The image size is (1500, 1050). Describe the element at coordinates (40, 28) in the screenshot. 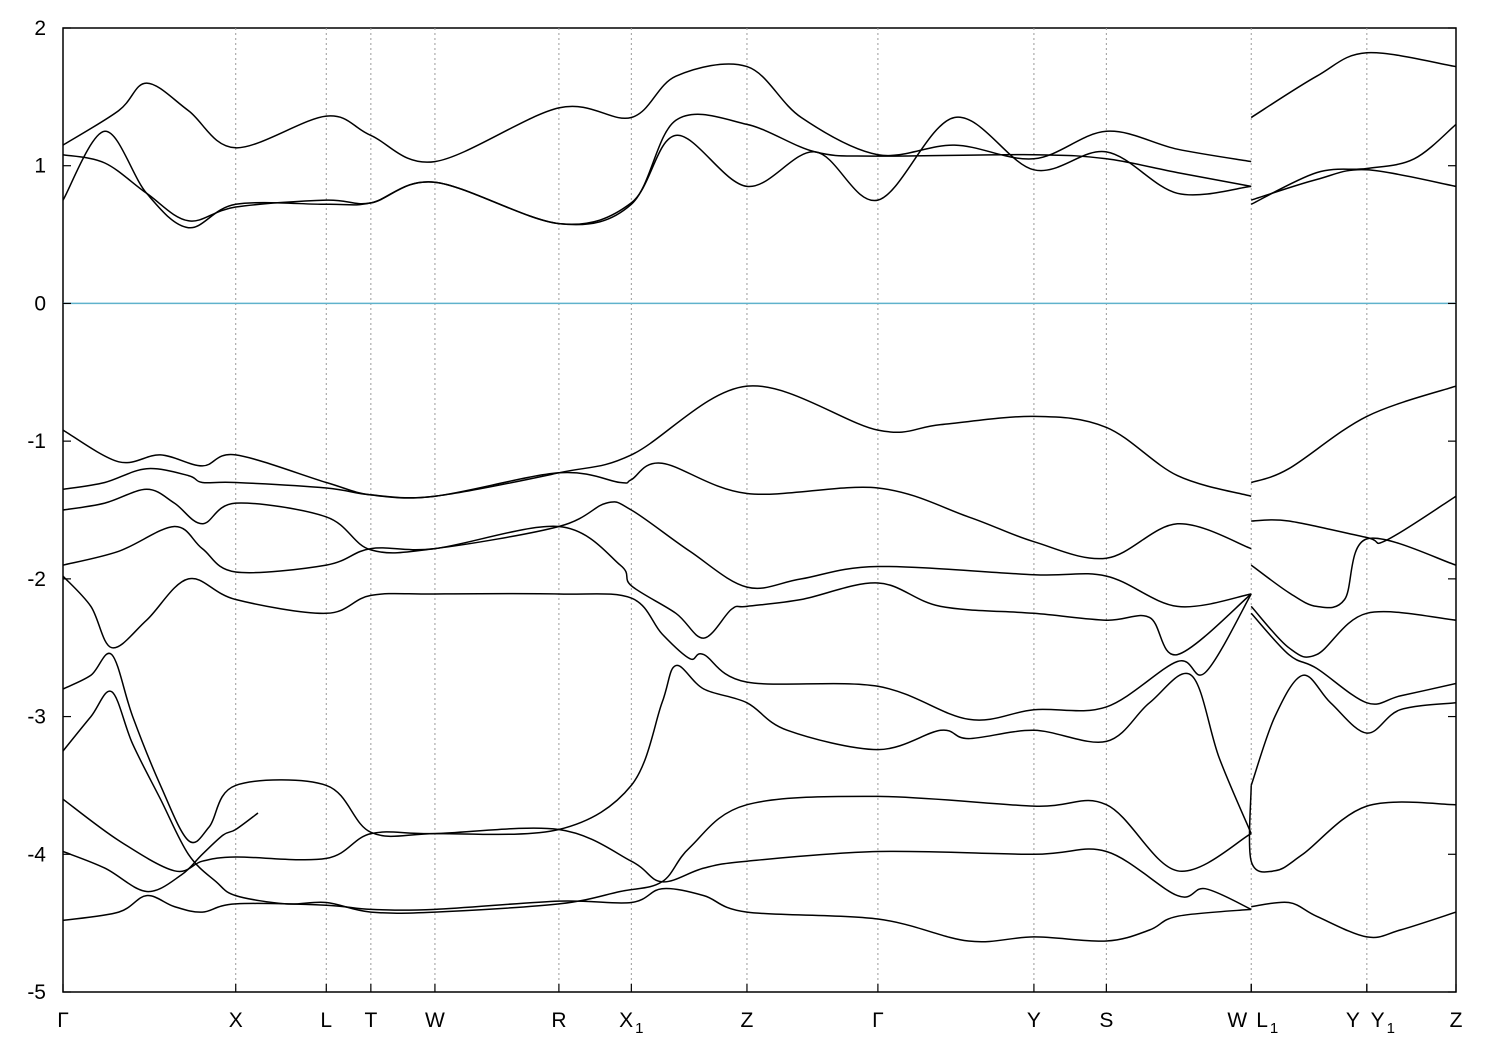

I see `y-tick-label-7: 2` at that location.